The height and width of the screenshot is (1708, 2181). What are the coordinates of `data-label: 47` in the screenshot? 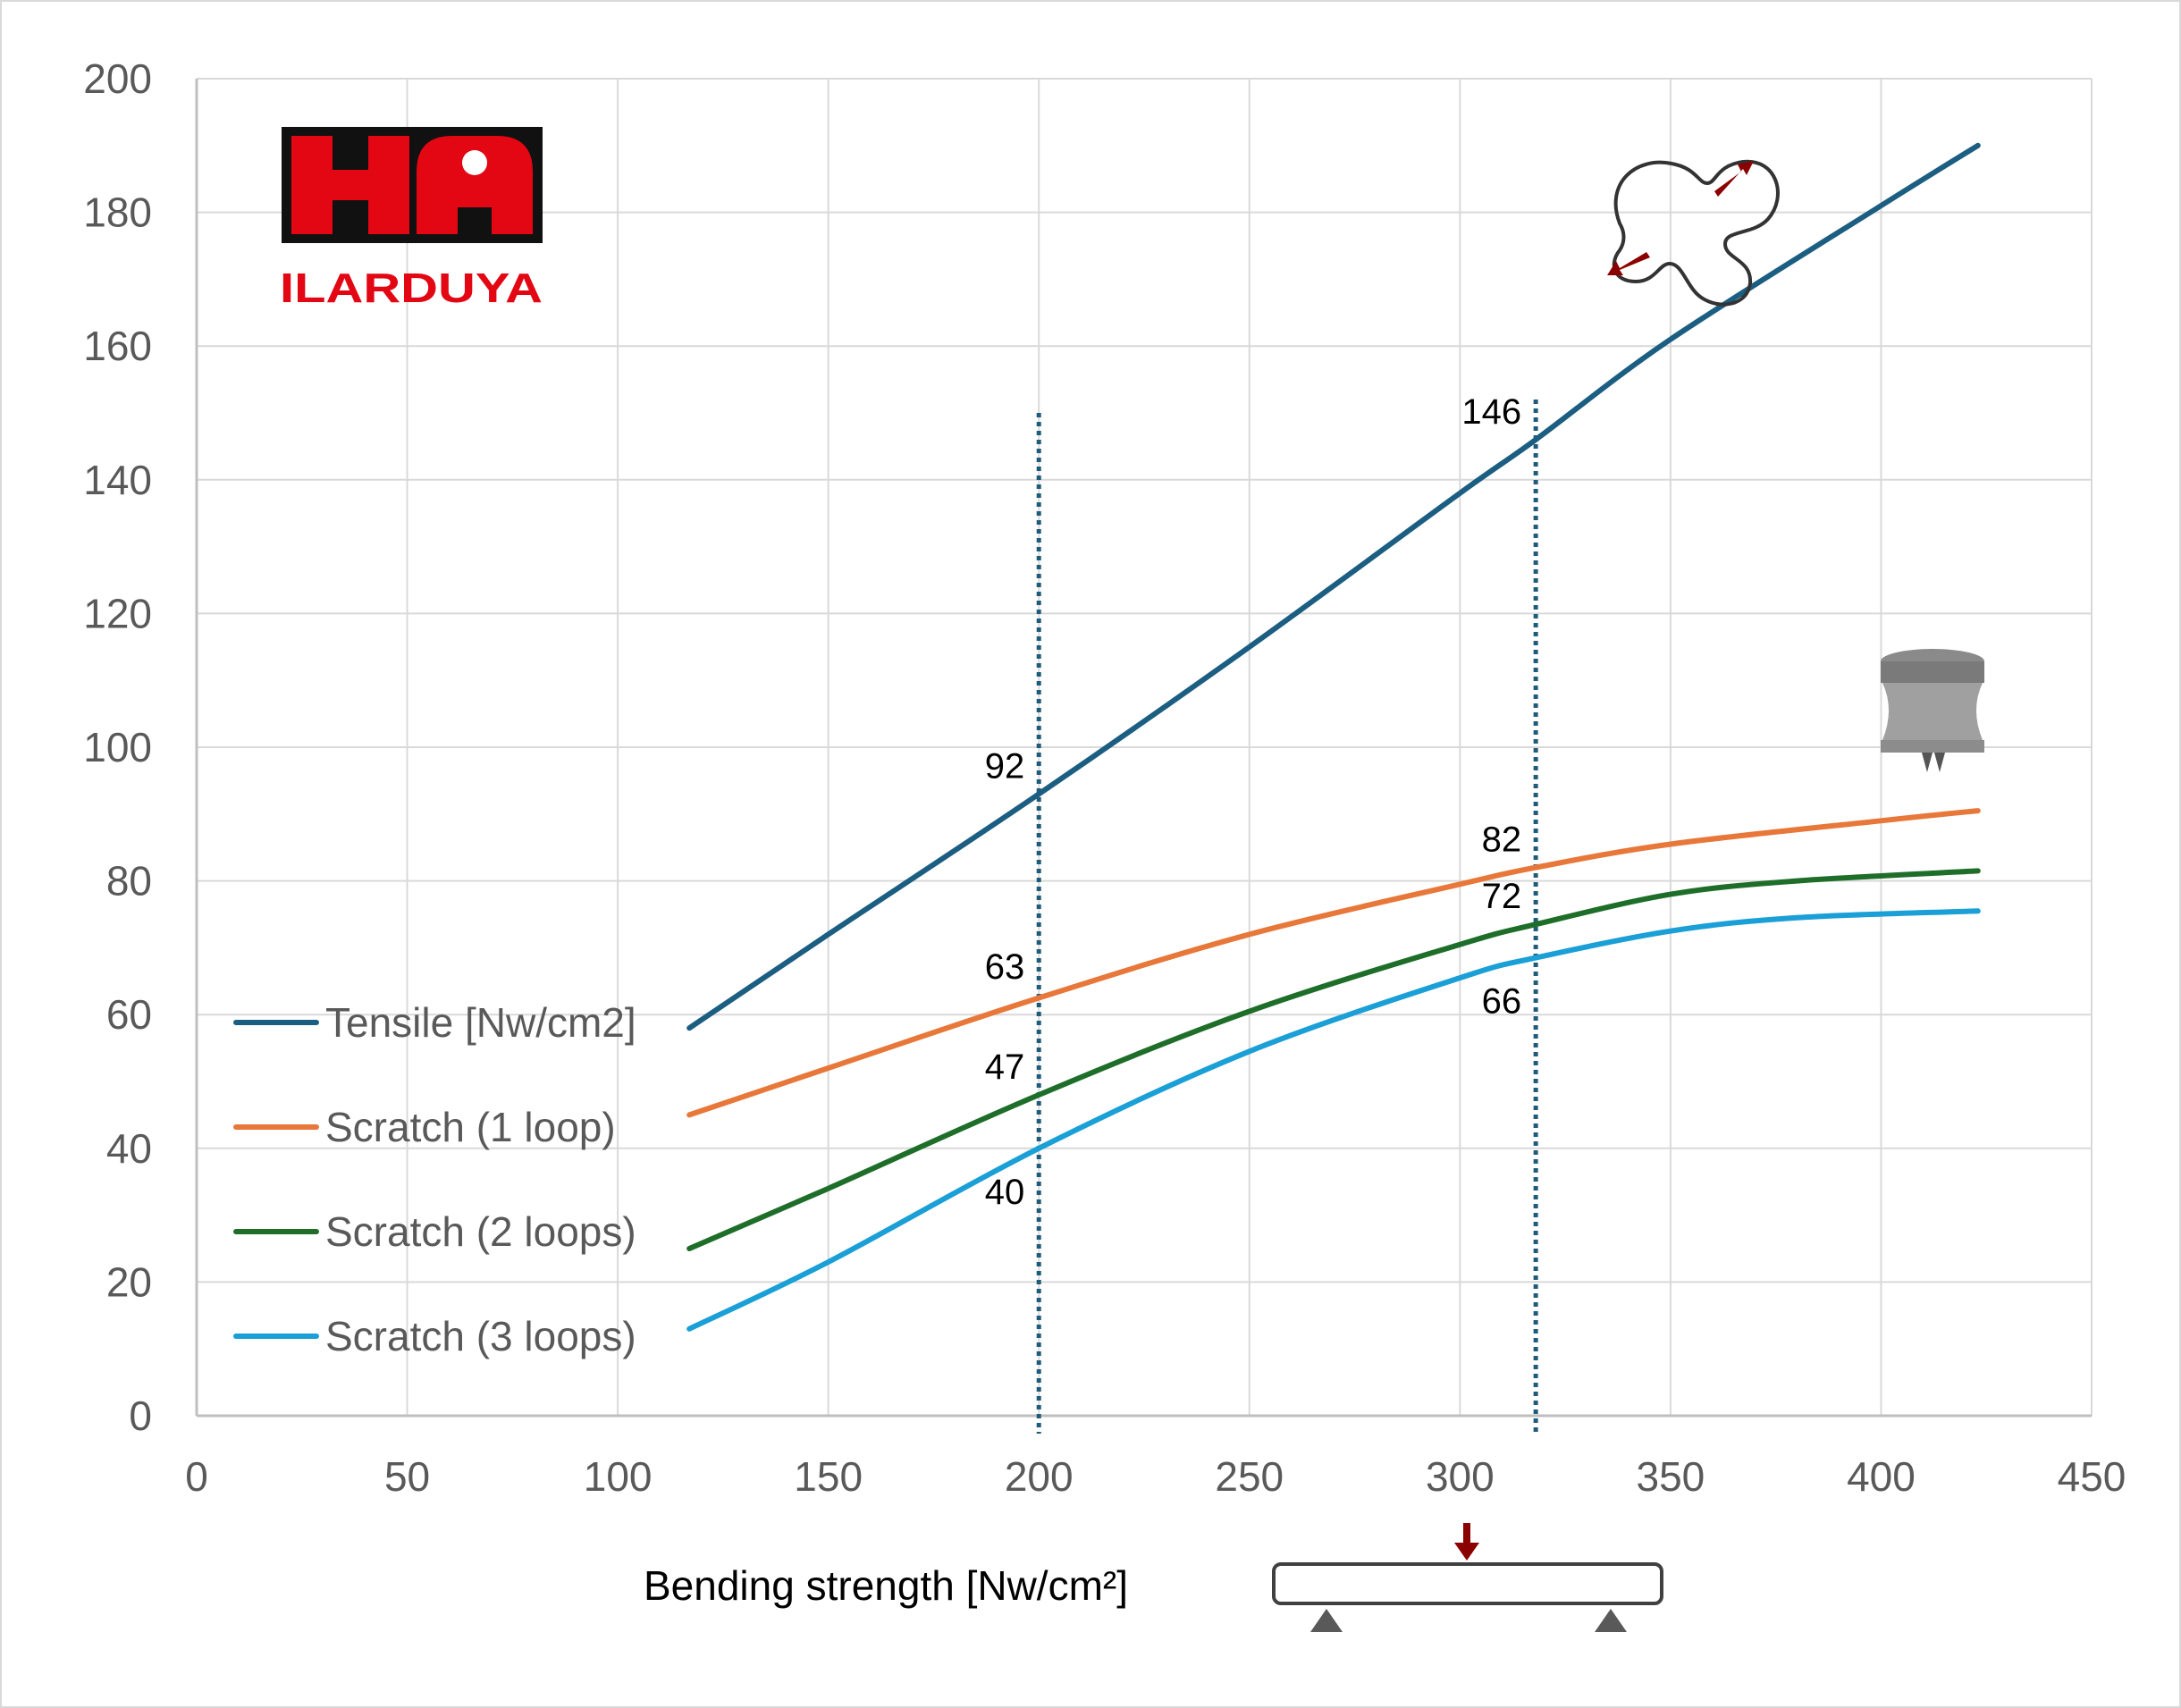 It's located at (1005, 1067).